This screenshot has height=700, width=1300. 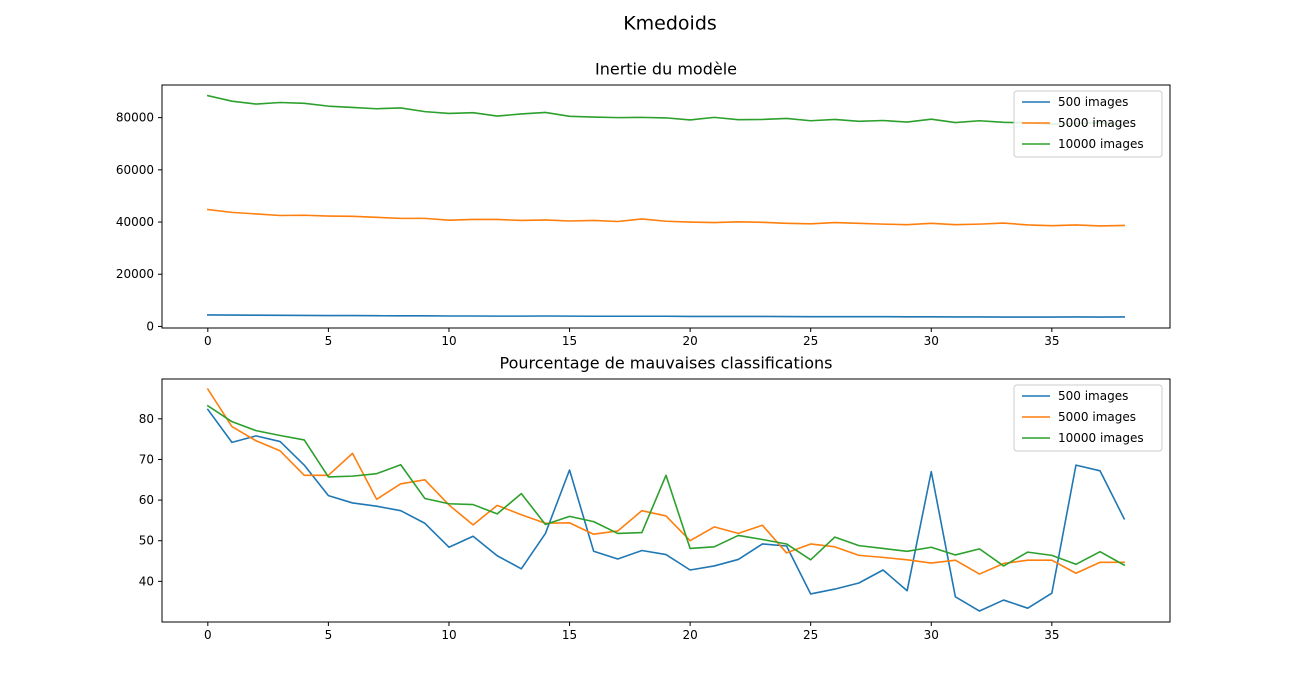 I want to click on misclass-y-tick-label: 70, so click(x=146, y=459).